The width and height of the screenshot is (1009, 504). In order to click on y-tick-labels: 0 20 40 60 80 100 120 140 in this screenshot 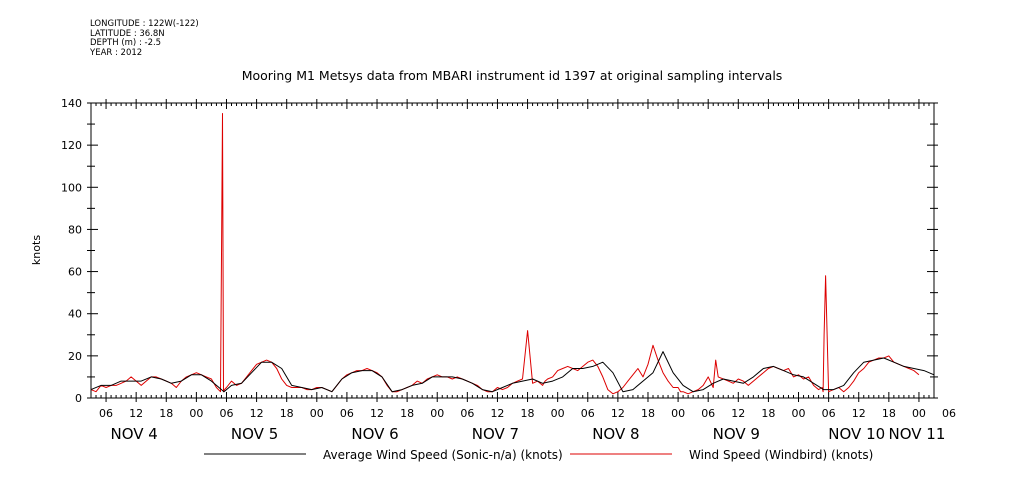, I will do `click(71, 251)`.